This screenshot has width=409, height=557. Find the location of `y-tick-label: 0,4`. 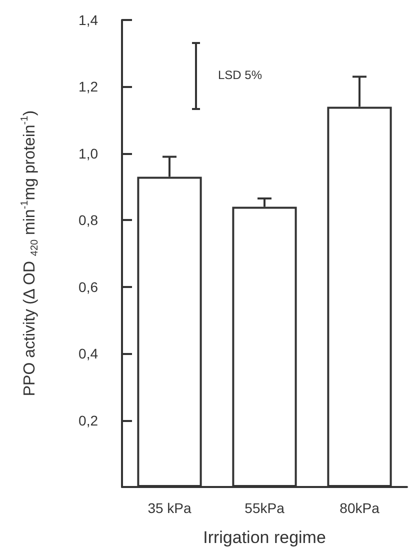

y-tick-label: 0,4 is located at coordinates (88, 354).